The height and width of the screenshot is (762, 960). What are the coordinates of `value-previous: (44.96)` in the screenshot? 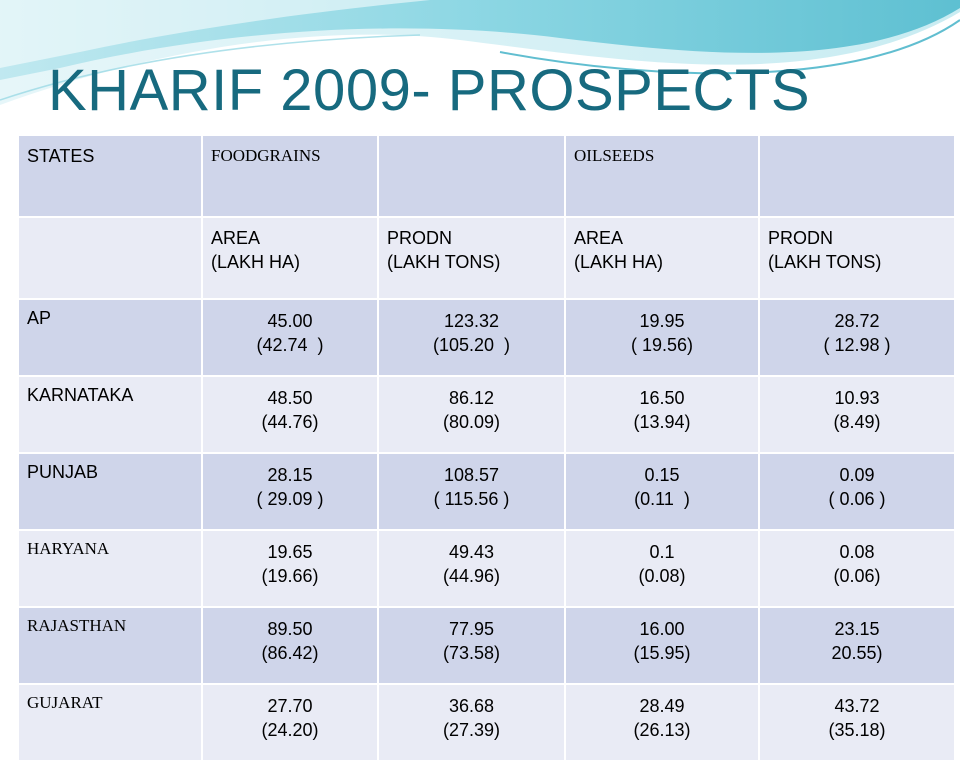 It's located at (471, 576).